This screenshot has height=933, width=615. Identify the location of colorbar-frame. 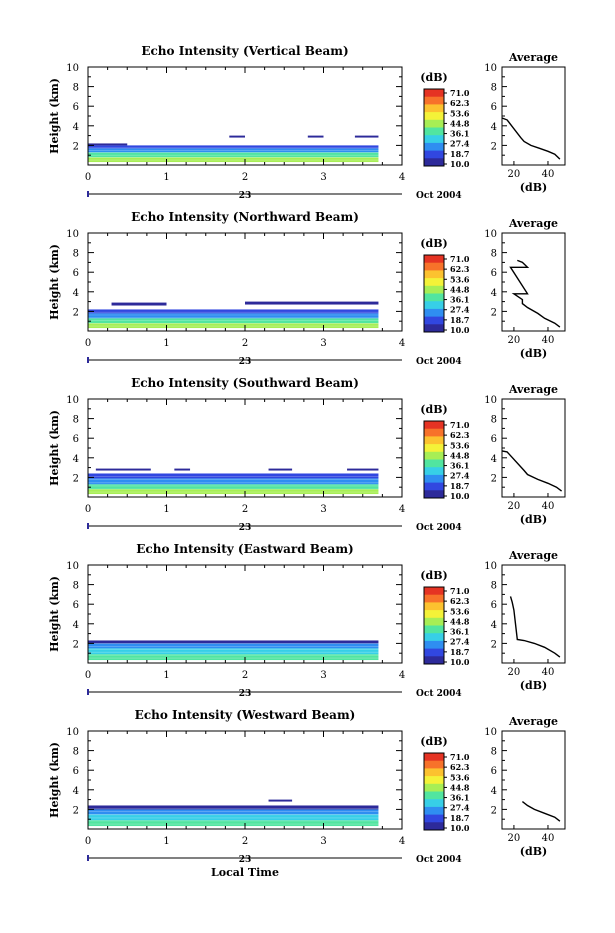
(434, 127).